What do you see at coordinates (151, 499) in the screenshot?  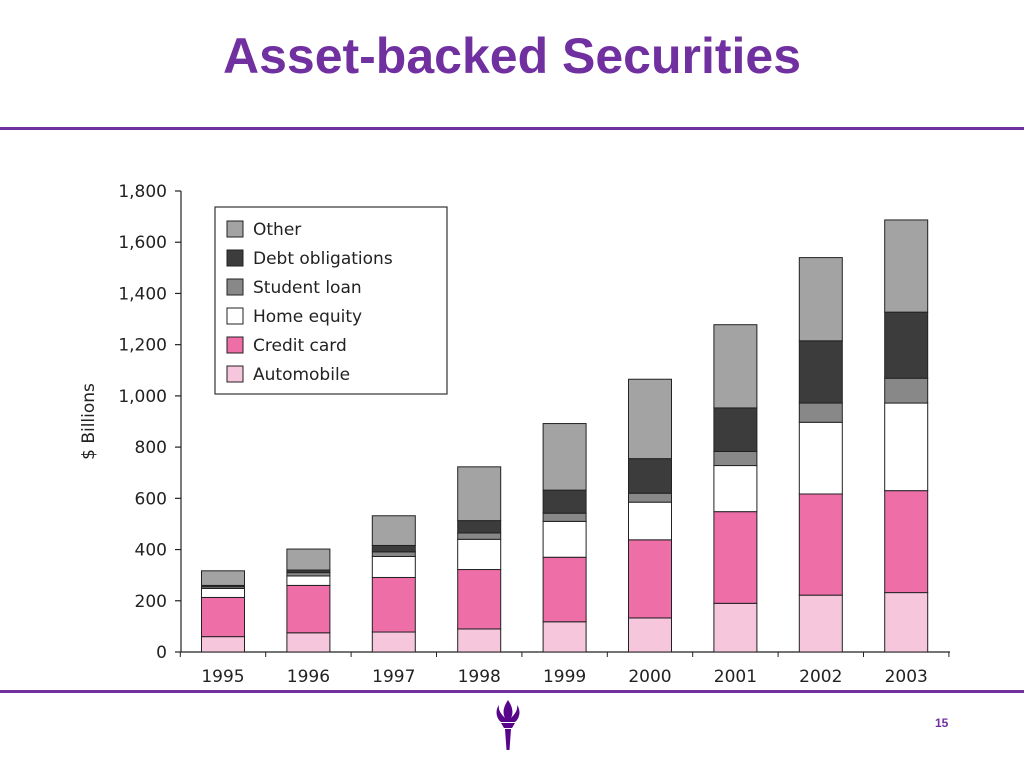 I see `y-tick-label: 600` at bounding box center [151, 499].